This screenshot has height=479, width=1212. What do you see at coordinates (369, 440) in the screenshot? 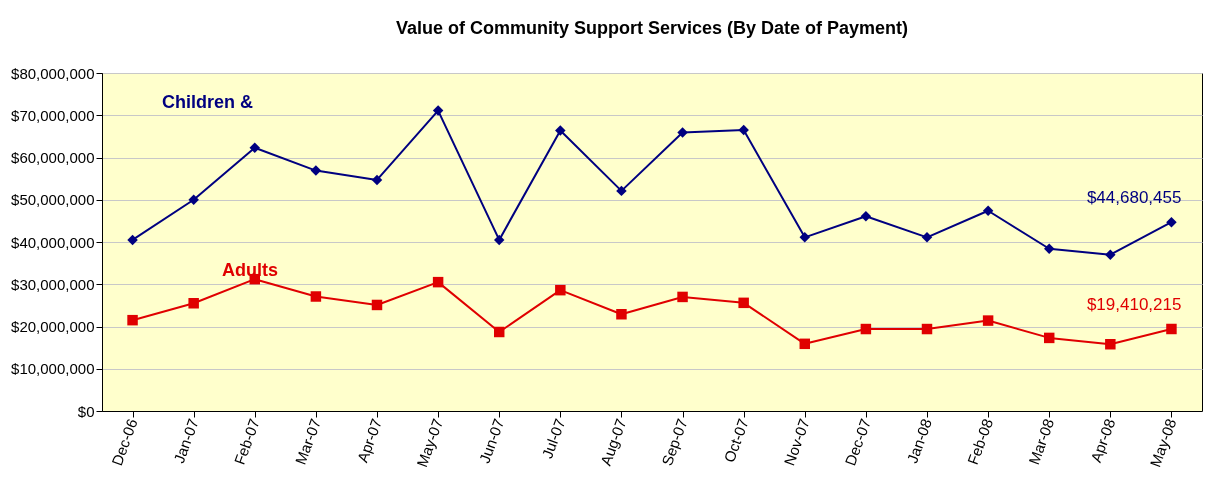
I see `x-tick-label: Apr-07` at bounding box center [369, 440].